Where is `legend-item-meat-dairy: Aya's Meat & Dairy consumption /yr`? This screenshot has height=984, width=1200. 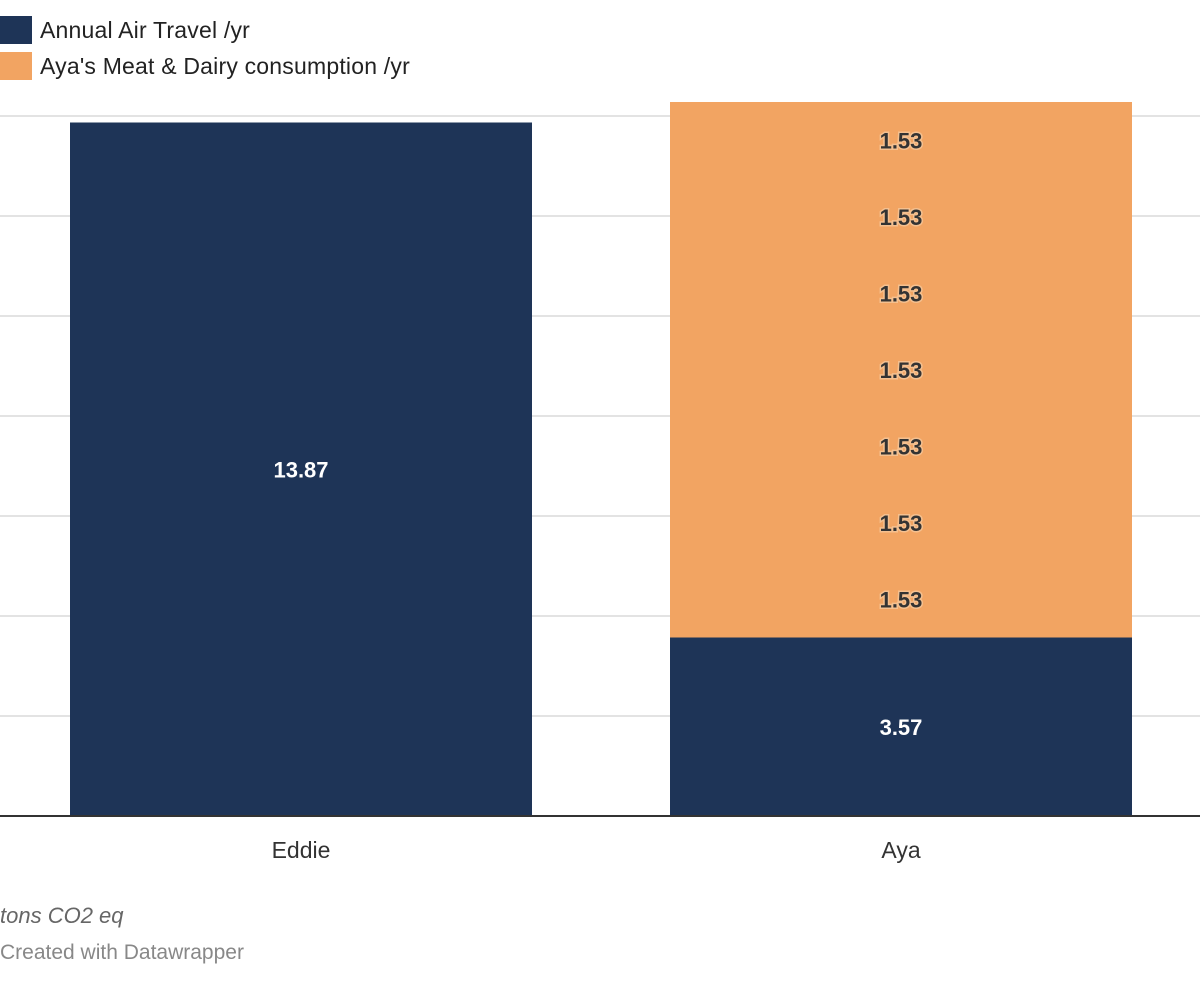 legend-item-meat-dairy: Aya's Meat & Dairy consumption /yr is located at coordinates (205, 66).